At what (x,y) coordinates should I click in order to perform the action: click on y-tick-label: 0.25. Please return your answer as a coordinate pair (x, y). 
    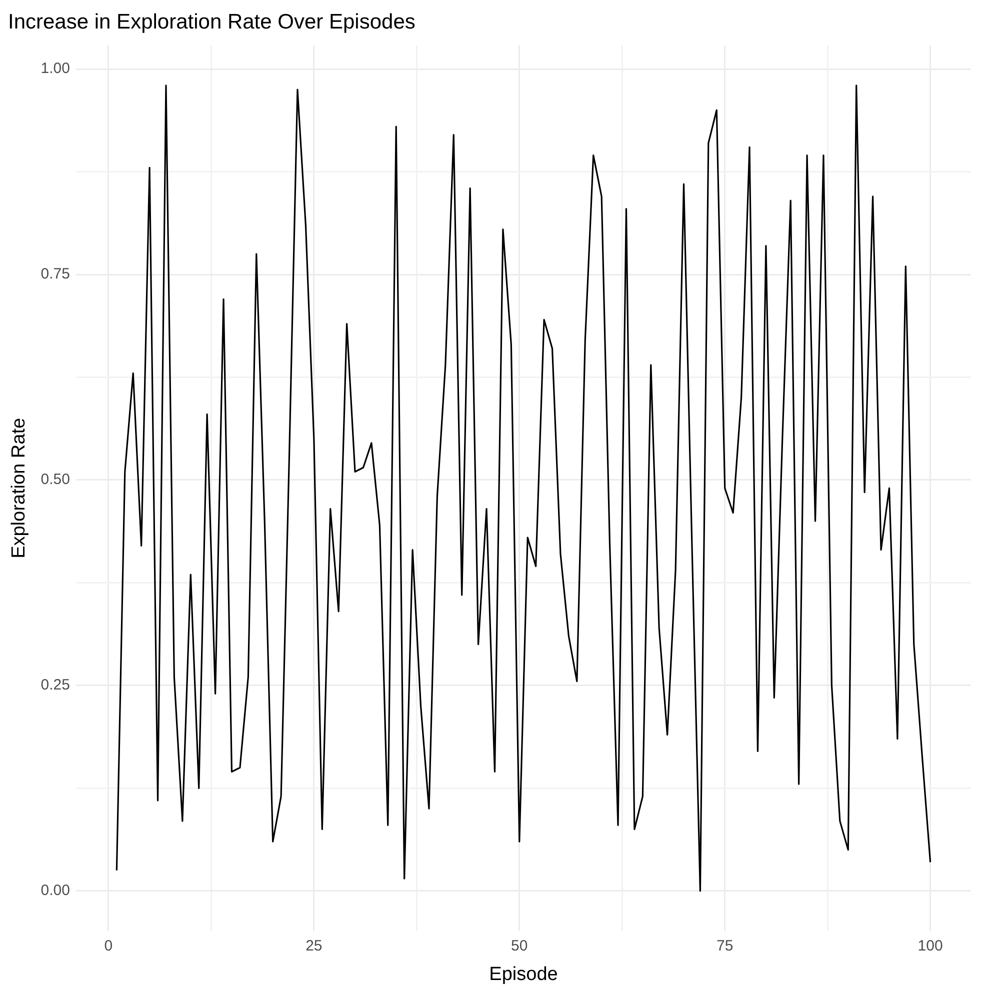
    Looking at the image, I should click on (55, 685).